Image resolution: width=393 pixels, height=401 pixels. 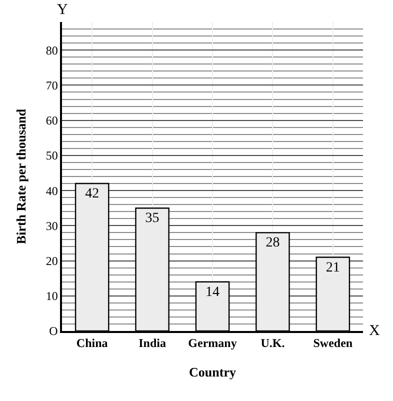 What do you see at coordinates (272, 343) in the screenshot?
I see `x-tick-label: U.K.` at bounding box center [272, 343].